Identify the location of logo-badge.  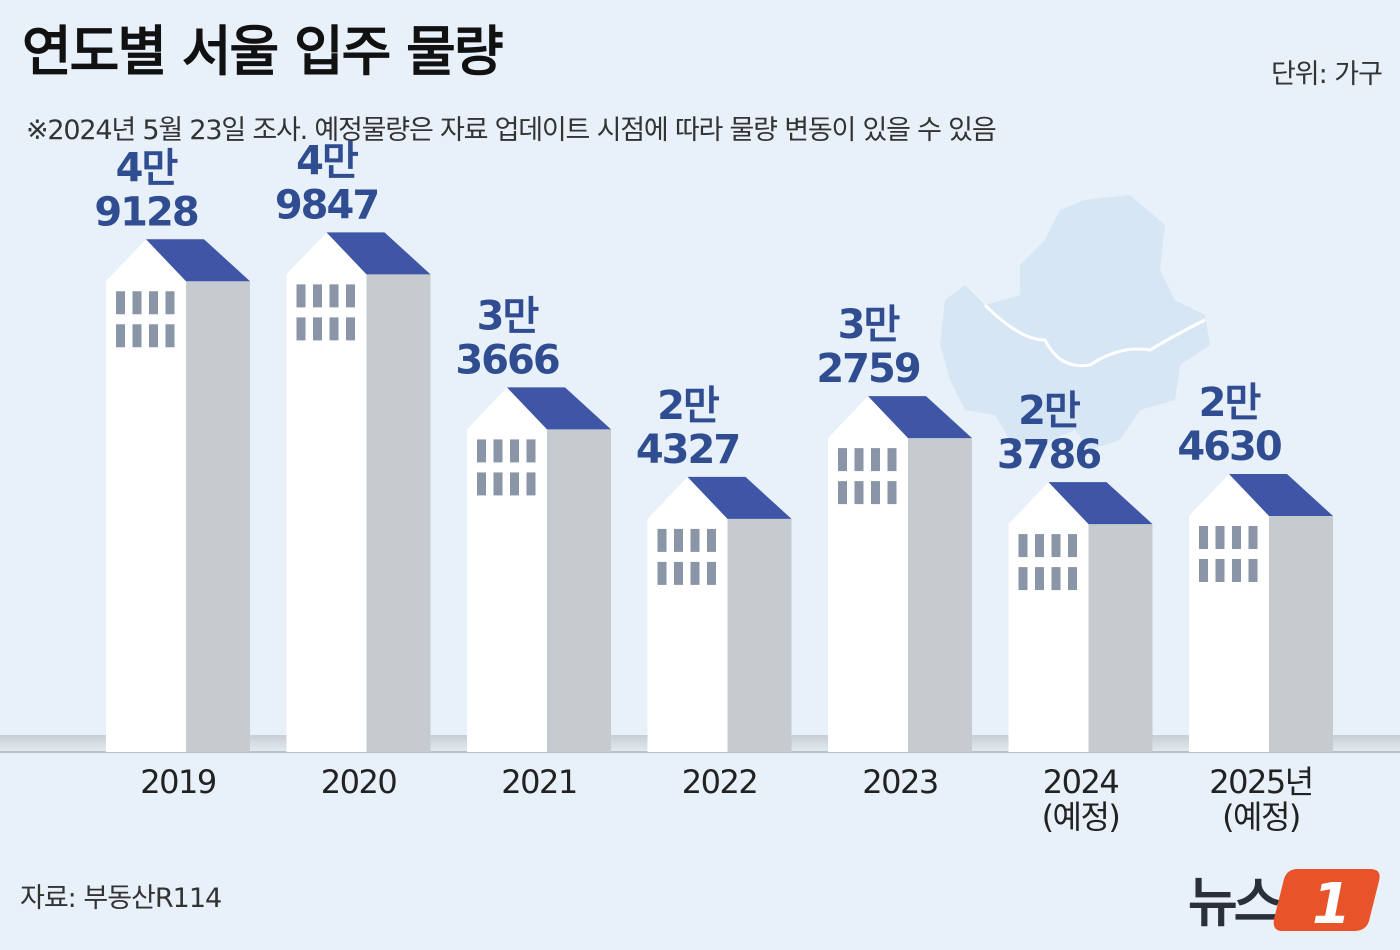
(1326, 900).